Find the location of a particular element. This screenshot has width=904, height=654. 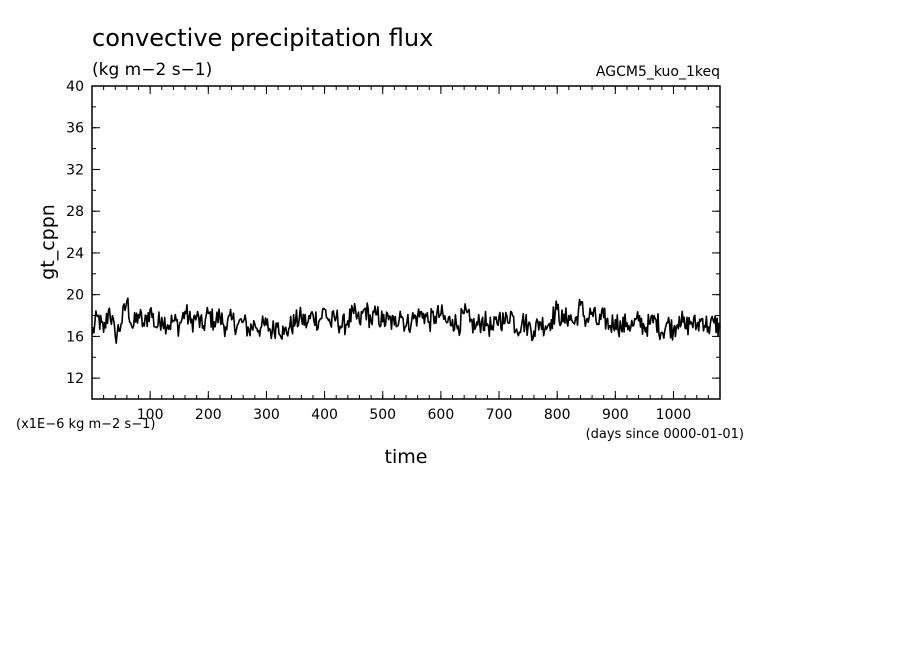

x-unit-note: (days since 0000-01-01) is located at coordinates (665, 434).